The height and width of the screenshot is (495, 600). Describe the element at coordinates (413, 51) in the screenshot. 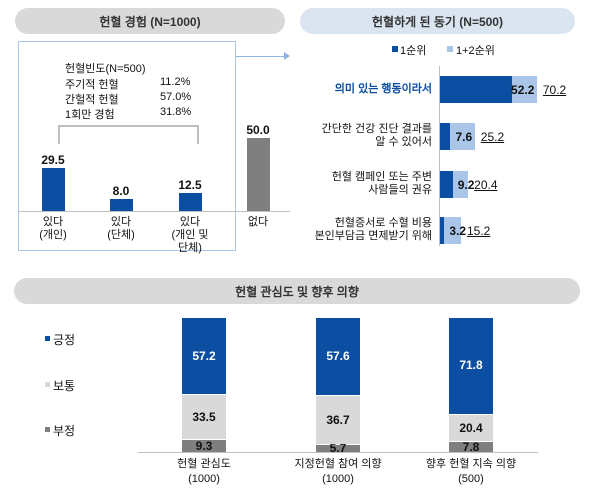

I see `legend-rank1: 1순위` at that location.